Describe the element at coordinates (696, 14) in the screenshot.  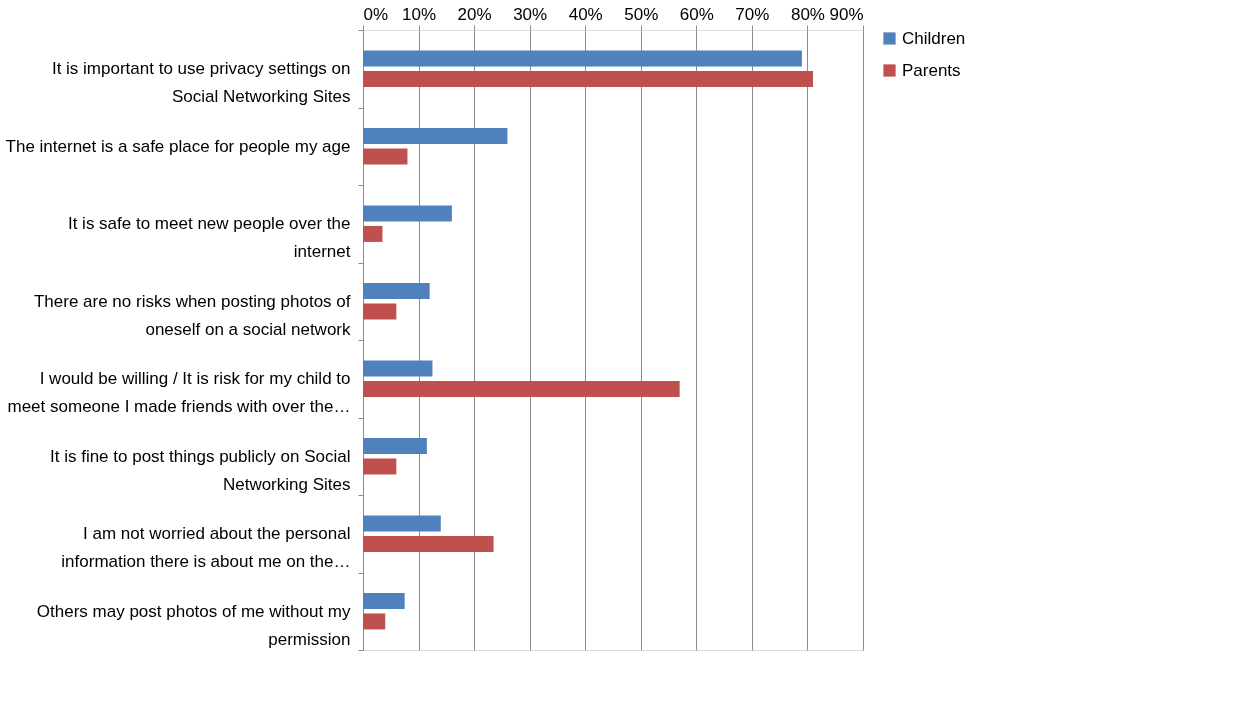
I see `x-tick-label: 60%` at that location.